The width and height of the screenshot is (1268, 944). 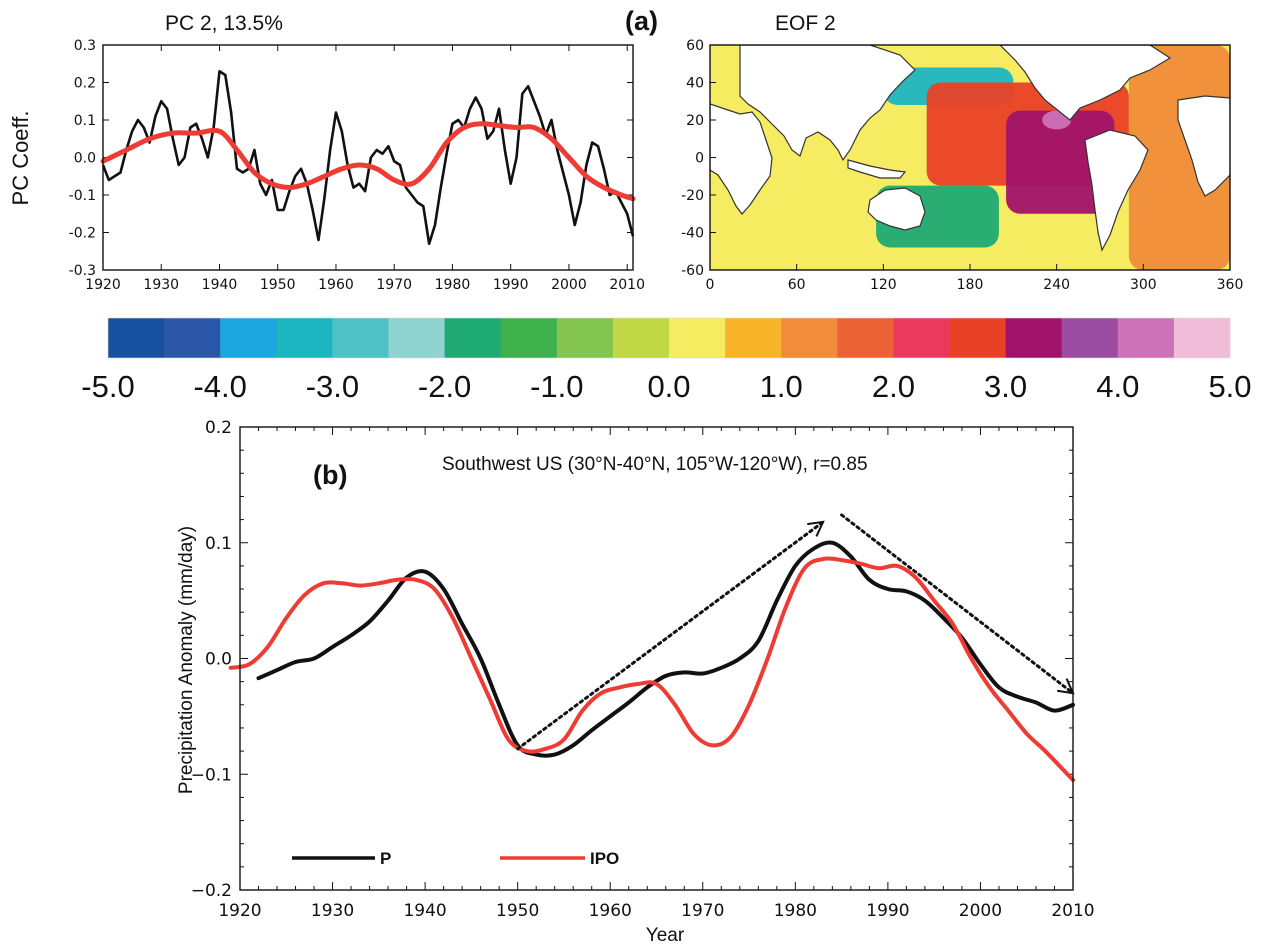 I want to click on colorbar, so click(x=669, y=338).